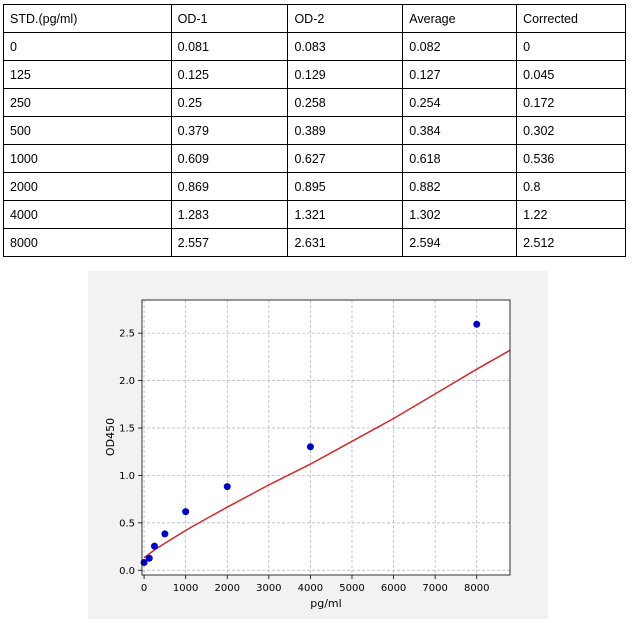 The image size is (640, 623). Describe the element at coordinates (127, 381) in the screenshot. I see `y-tick-label: 2.0` at that location.